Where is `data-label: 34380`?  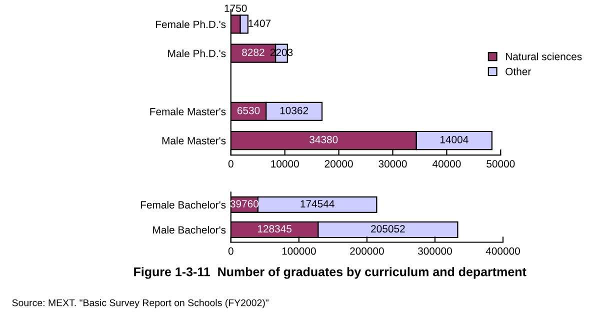
data-label: 34380 is located at coordinates (324, 140).